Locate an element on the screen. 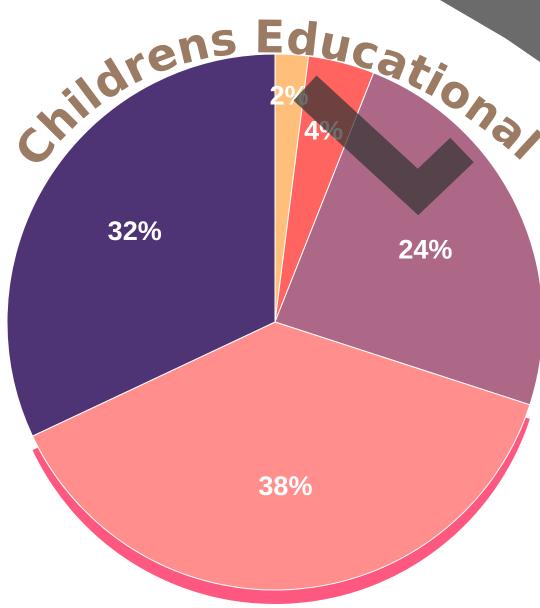  slice-label-4: 32% is located at coordinates (135, 231).